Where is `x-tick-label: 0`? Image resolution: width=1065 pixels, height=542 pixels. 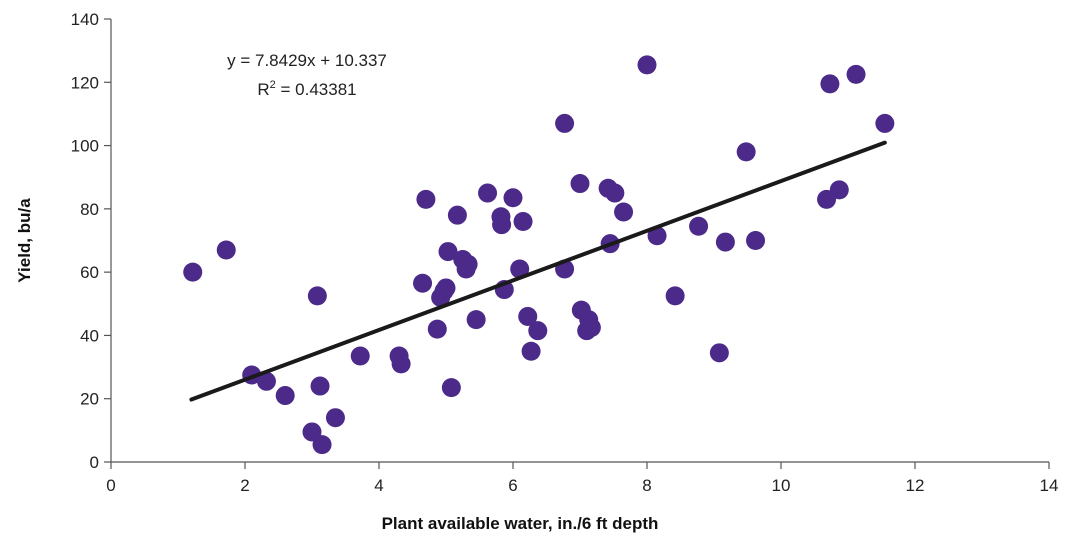 x-tick-label: 0 is located at coordinates (110, 485).